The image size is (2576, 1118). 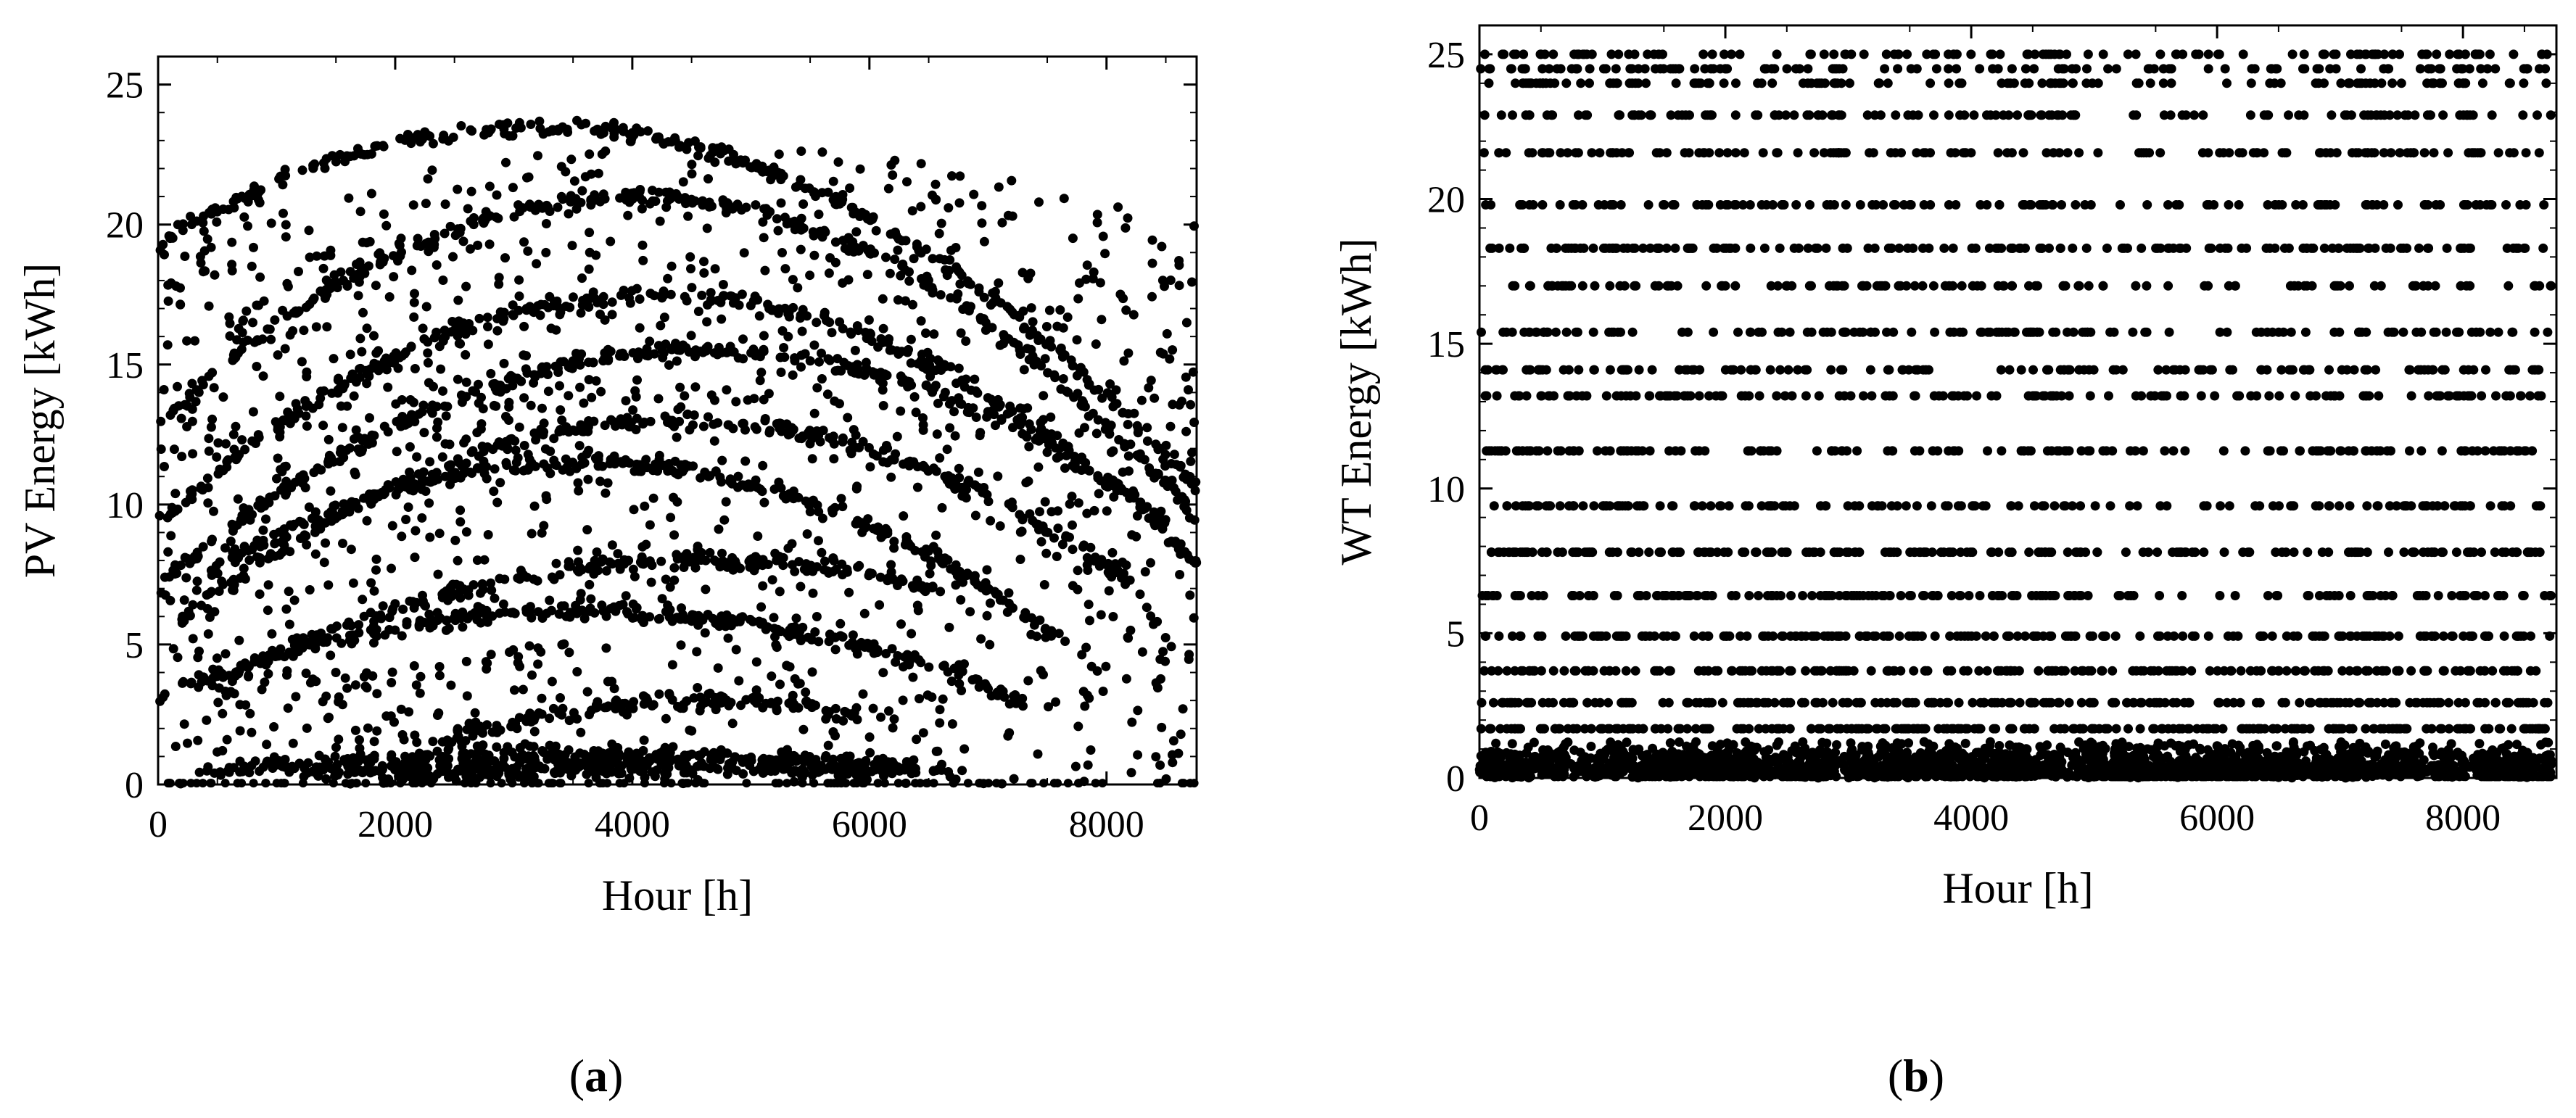 I want to click on pv-x-tick-label: 8000, so click(x=1106, y=824).